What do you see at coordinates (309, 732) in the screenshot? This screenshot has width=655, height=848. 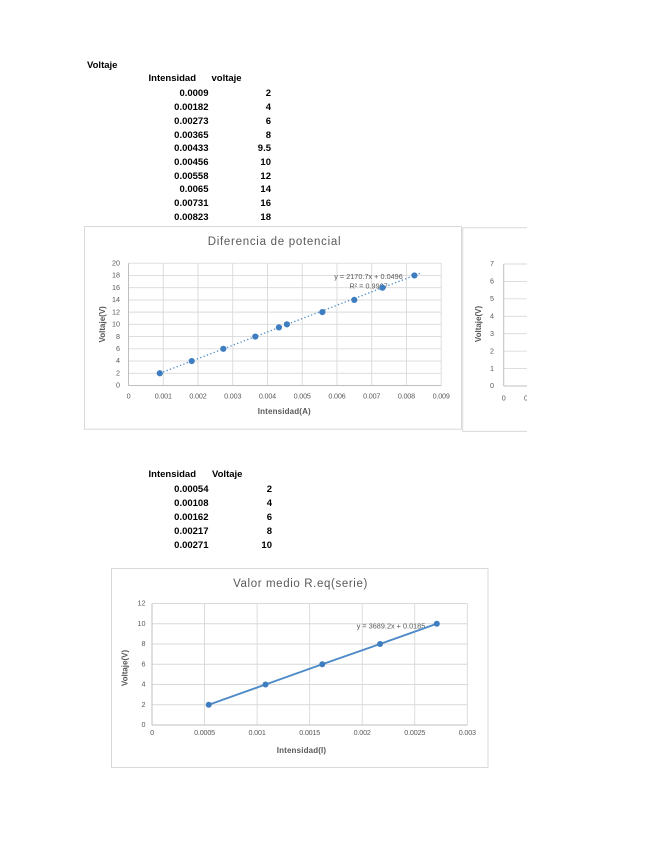 I see `svg-text: 0.0015` at bounding box center [309, 732].